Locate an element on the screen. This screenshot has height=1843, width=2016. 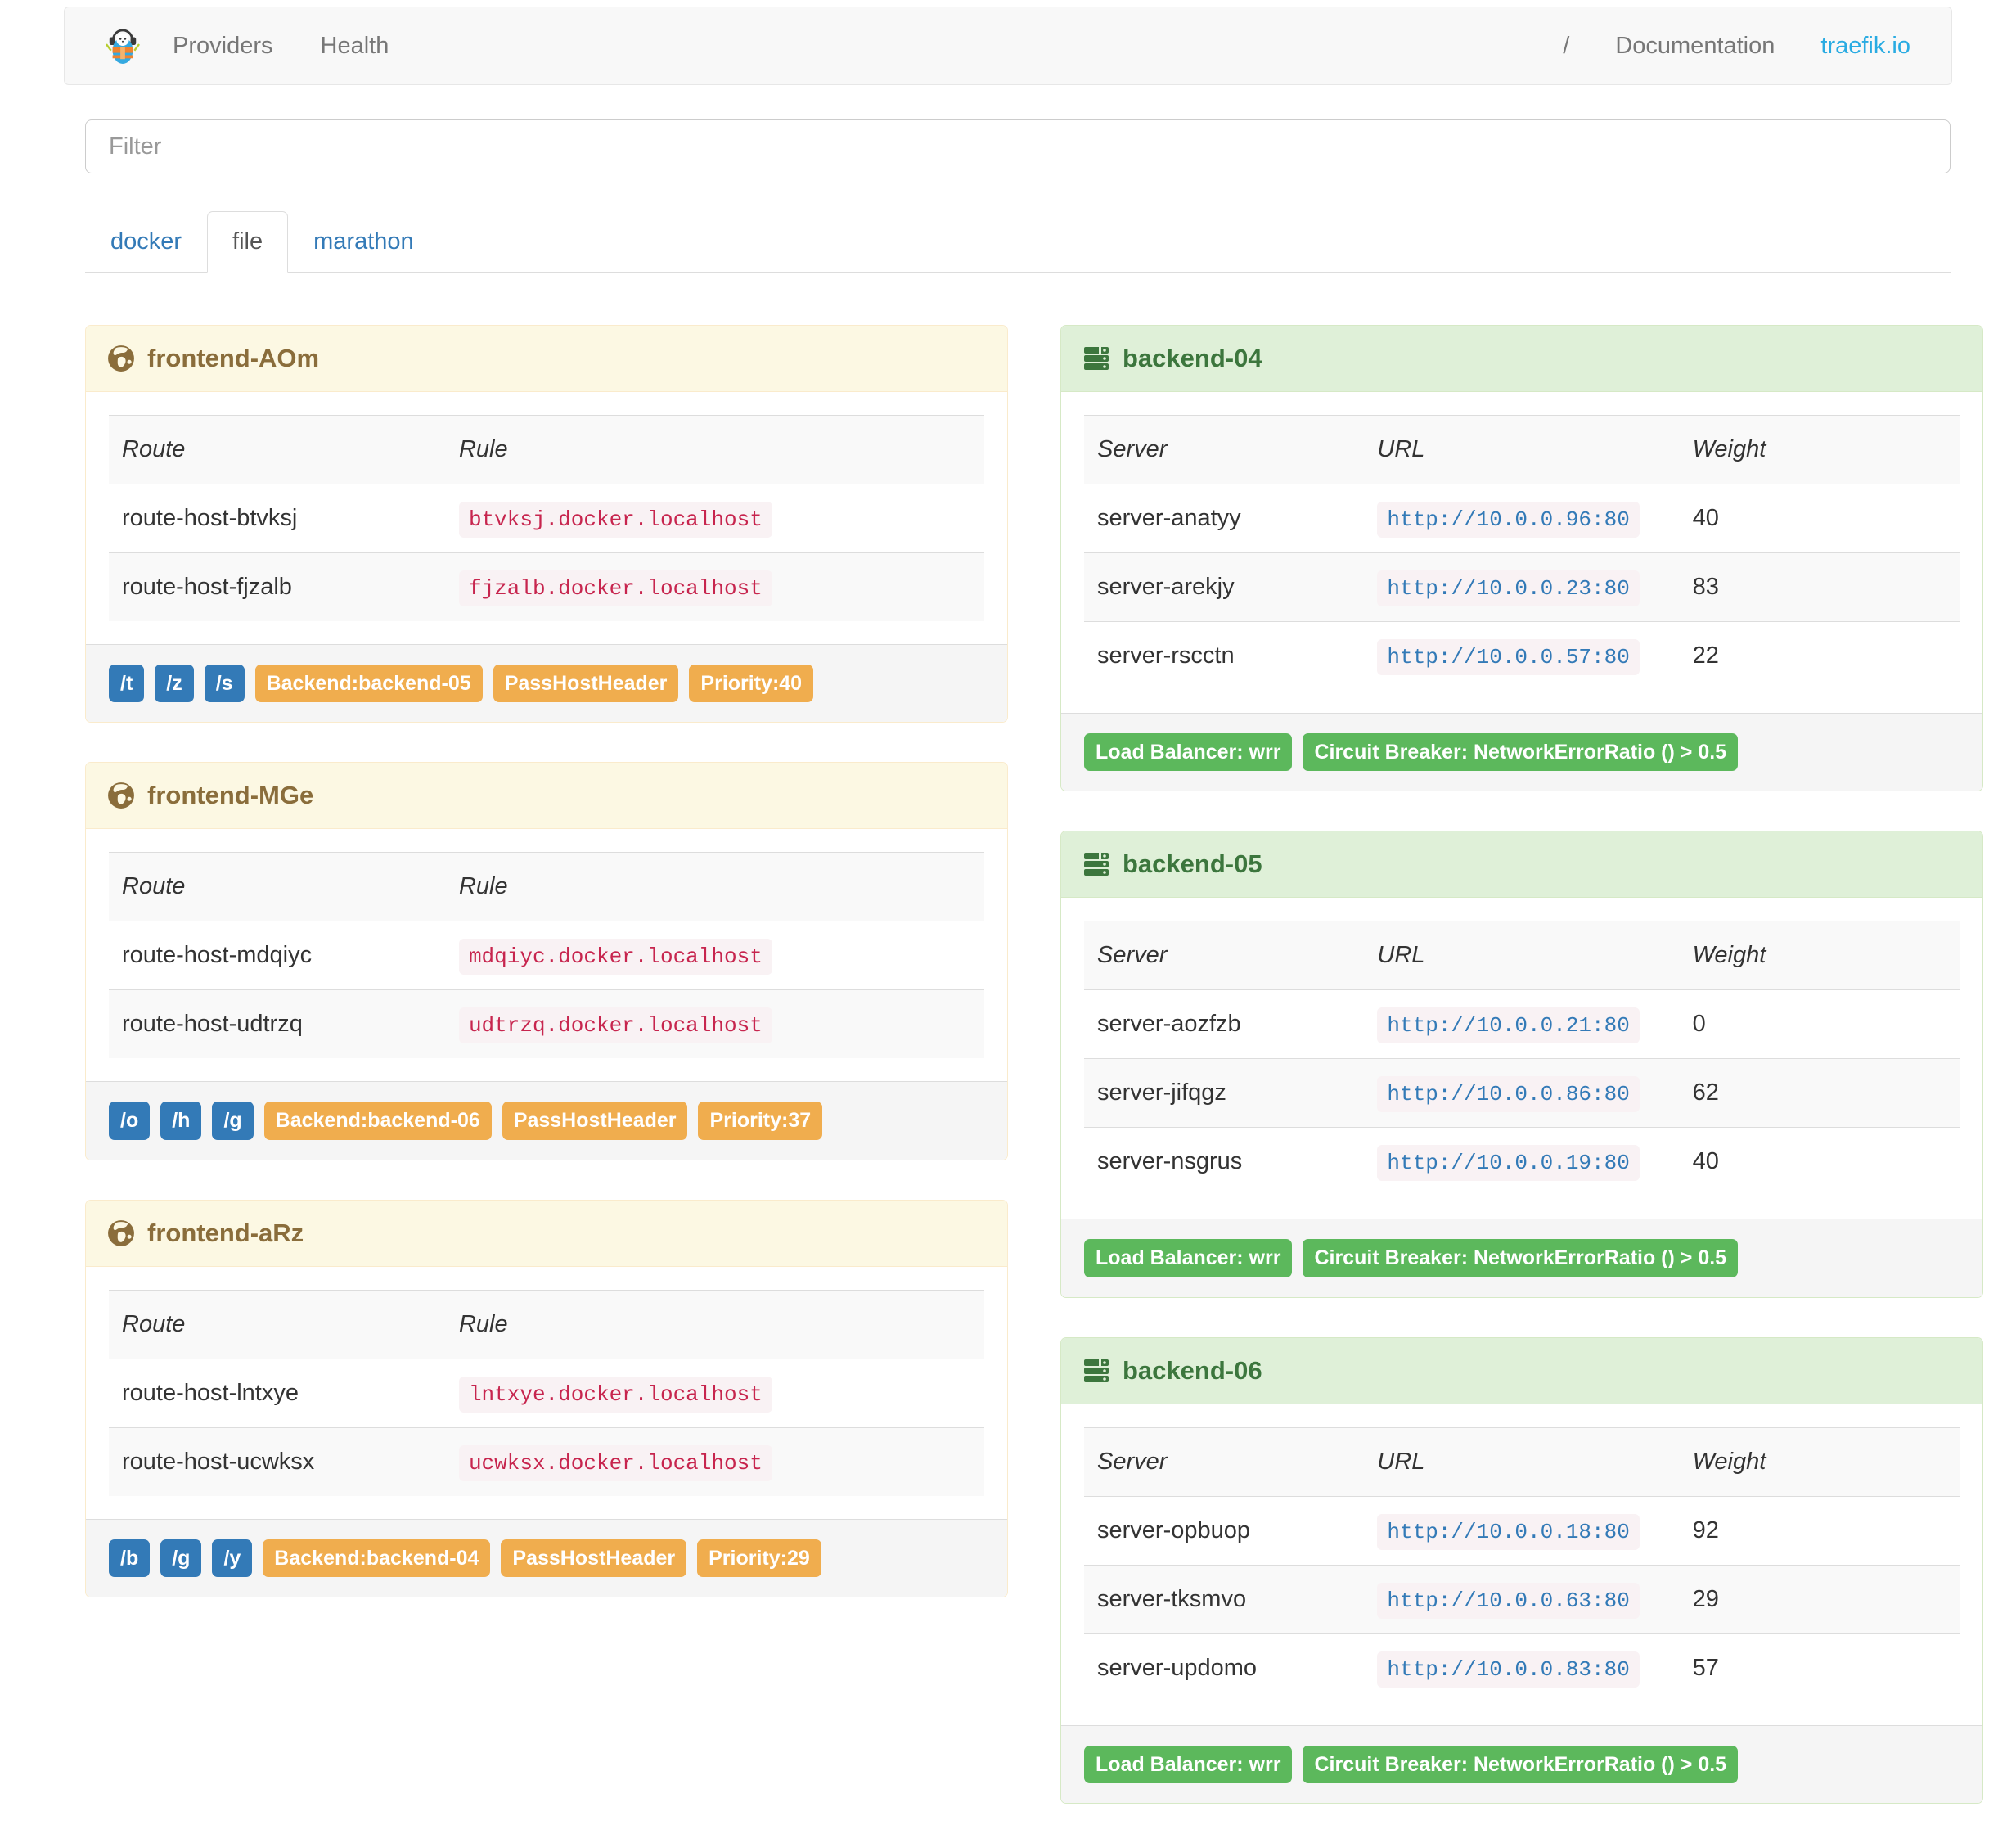
server-weight: 83 is located at coordinates (1820, 587).